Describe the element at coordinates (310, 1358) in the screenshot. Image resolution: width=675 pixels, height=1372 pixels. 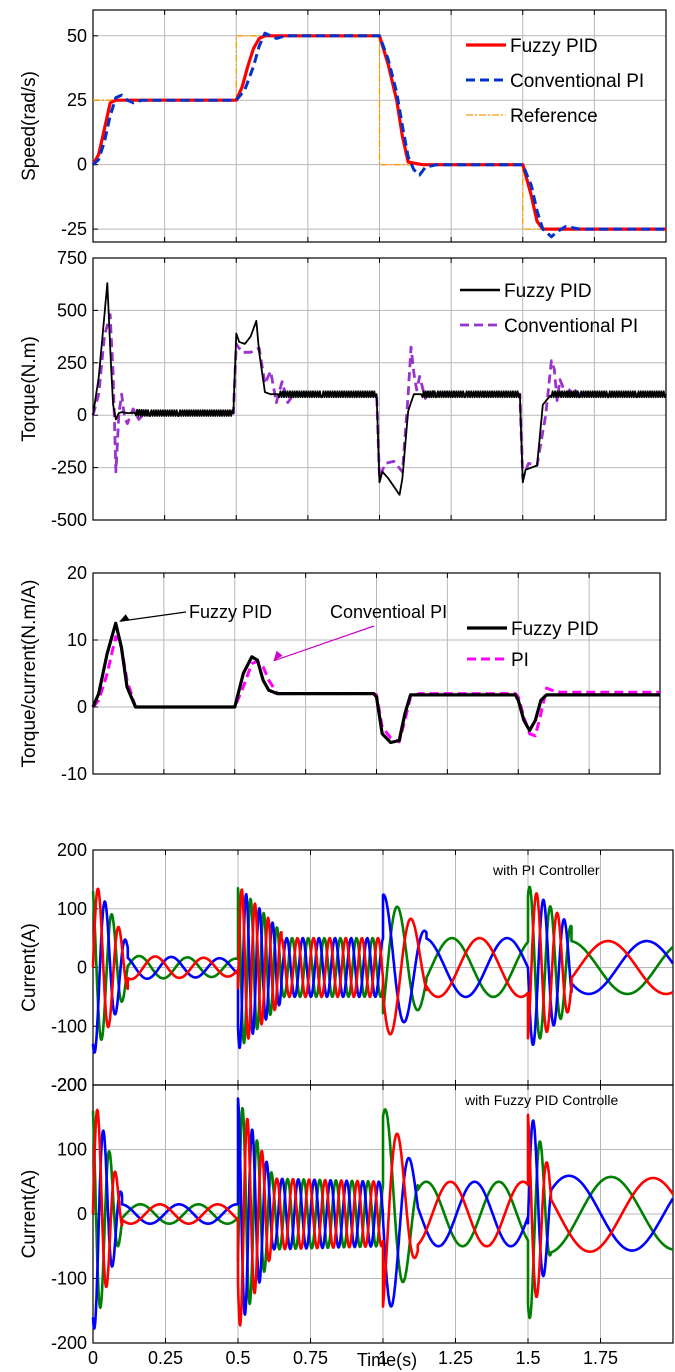
I see `x-tick-label: 0.75` at that location.